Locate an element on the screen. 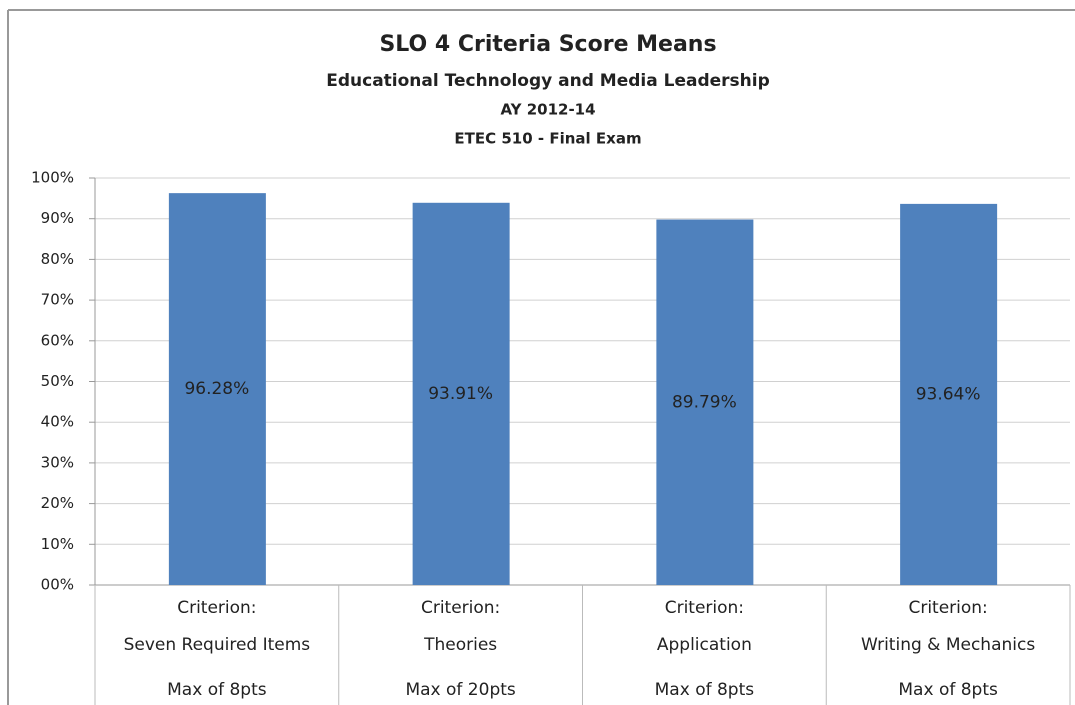  chart-title: SLO 4 Criteria Score Means is located at coordinates (547, 44).